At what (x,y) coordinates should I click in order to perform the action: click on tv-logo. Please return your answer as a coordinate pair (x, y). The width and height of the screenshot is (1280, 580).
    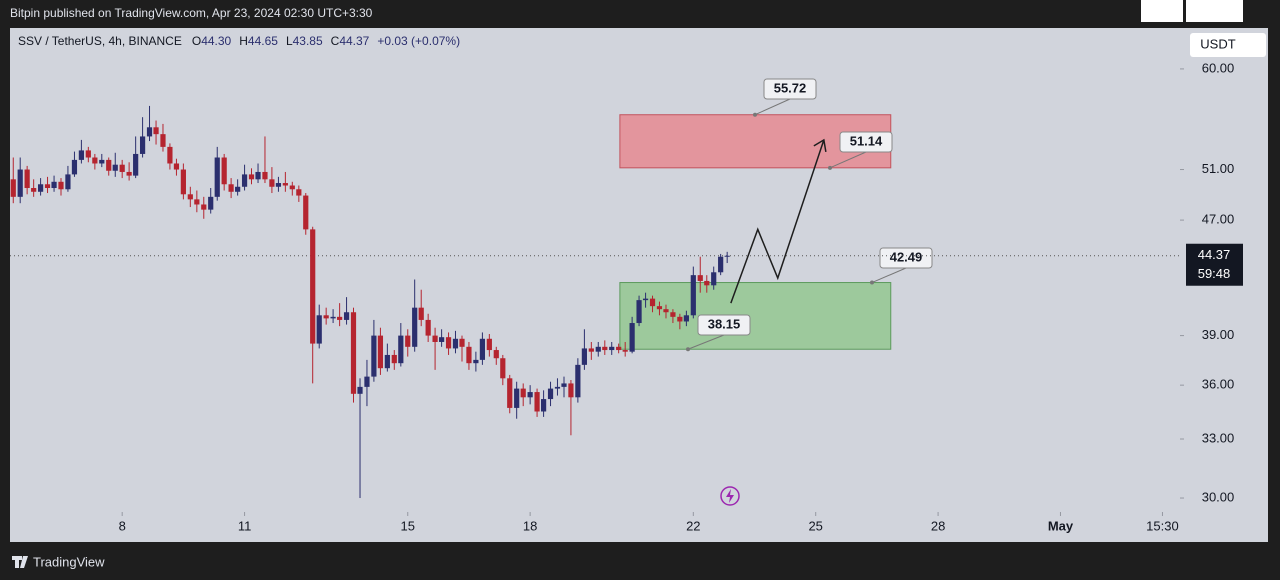
    Looking at the image, I should click on (20, 562).